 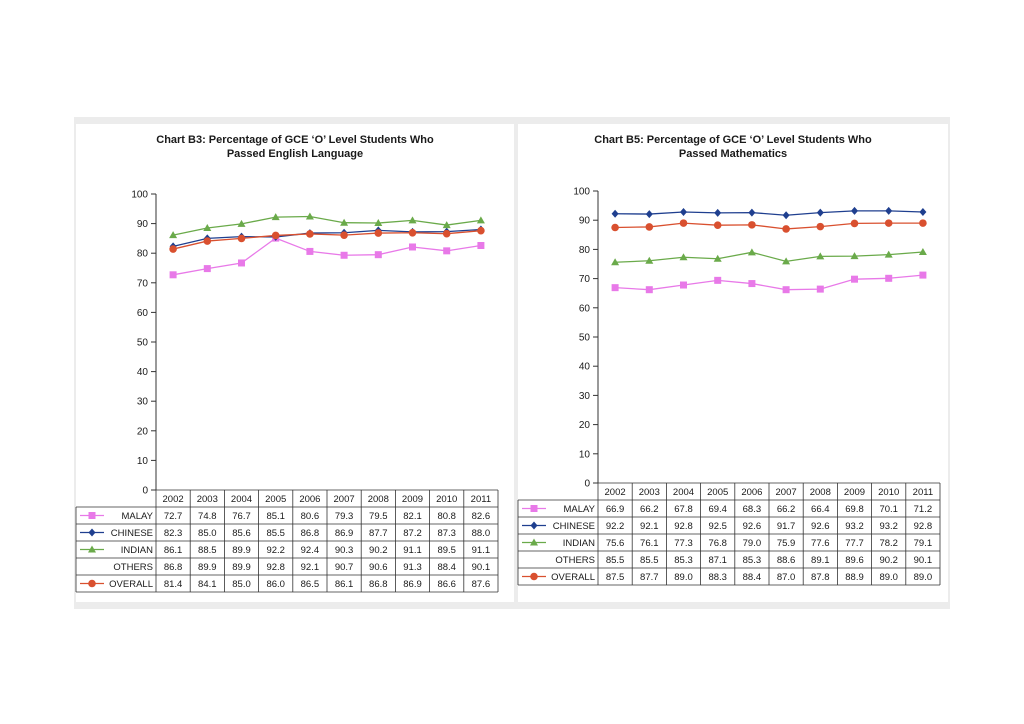 I want to click on chart-0-indian-value-2005: 92.2, so click(x=275, y=550).